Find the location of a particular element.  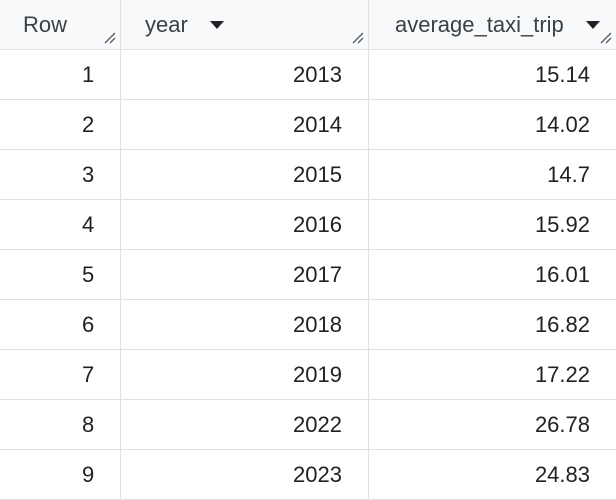

column-header-label: year is located at coordinates (166, 24).